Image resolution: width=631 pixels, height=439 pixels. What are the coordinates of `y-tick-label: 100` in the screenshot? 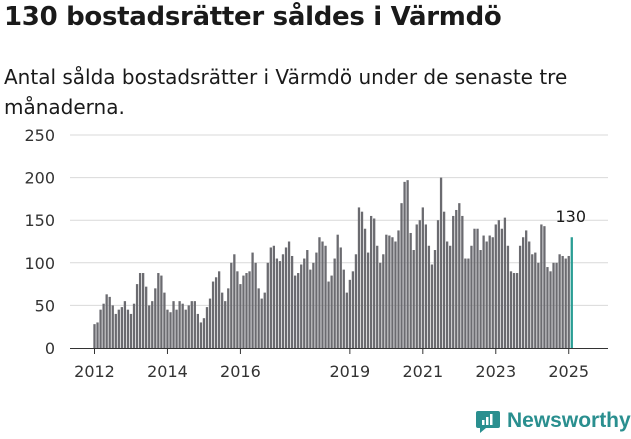 It's located at (39, 263).